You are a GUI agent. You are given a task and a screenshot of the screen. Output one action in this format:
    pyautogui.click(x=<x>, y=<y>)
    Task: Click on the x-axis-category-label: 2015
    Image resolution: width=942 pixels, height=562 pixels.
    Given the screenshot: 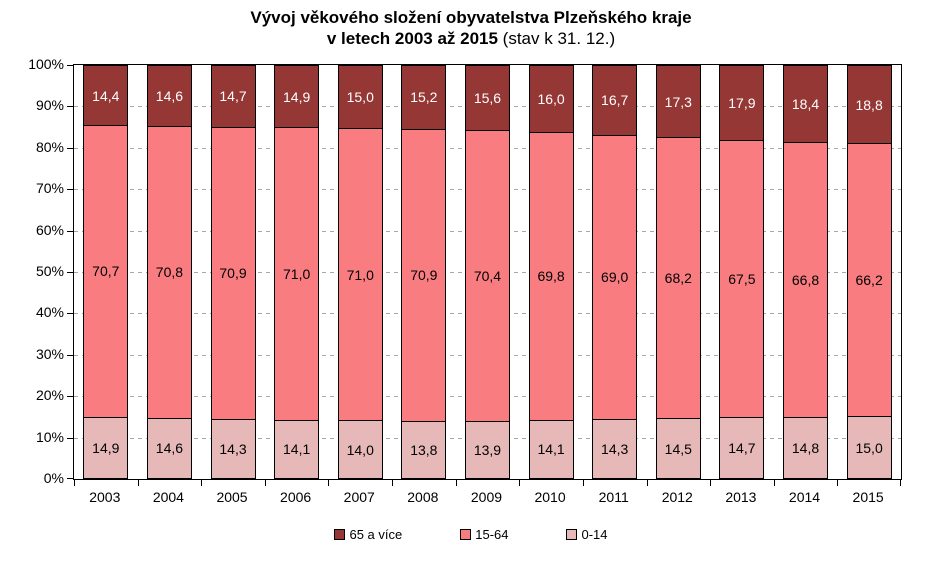 What is the action you would take?
    pyautogui.click(x=868, y=497)
    